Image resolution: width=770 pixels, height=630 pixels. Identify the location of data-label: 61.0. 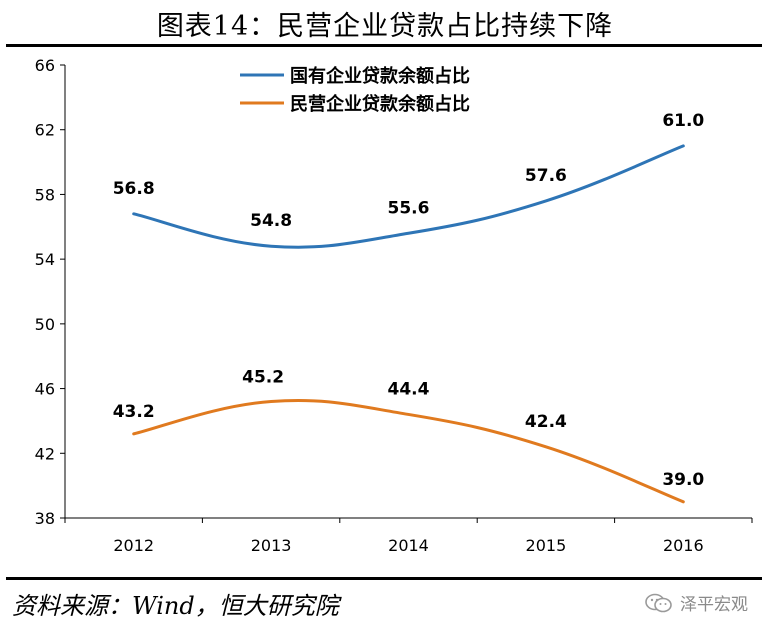
(683, 121).